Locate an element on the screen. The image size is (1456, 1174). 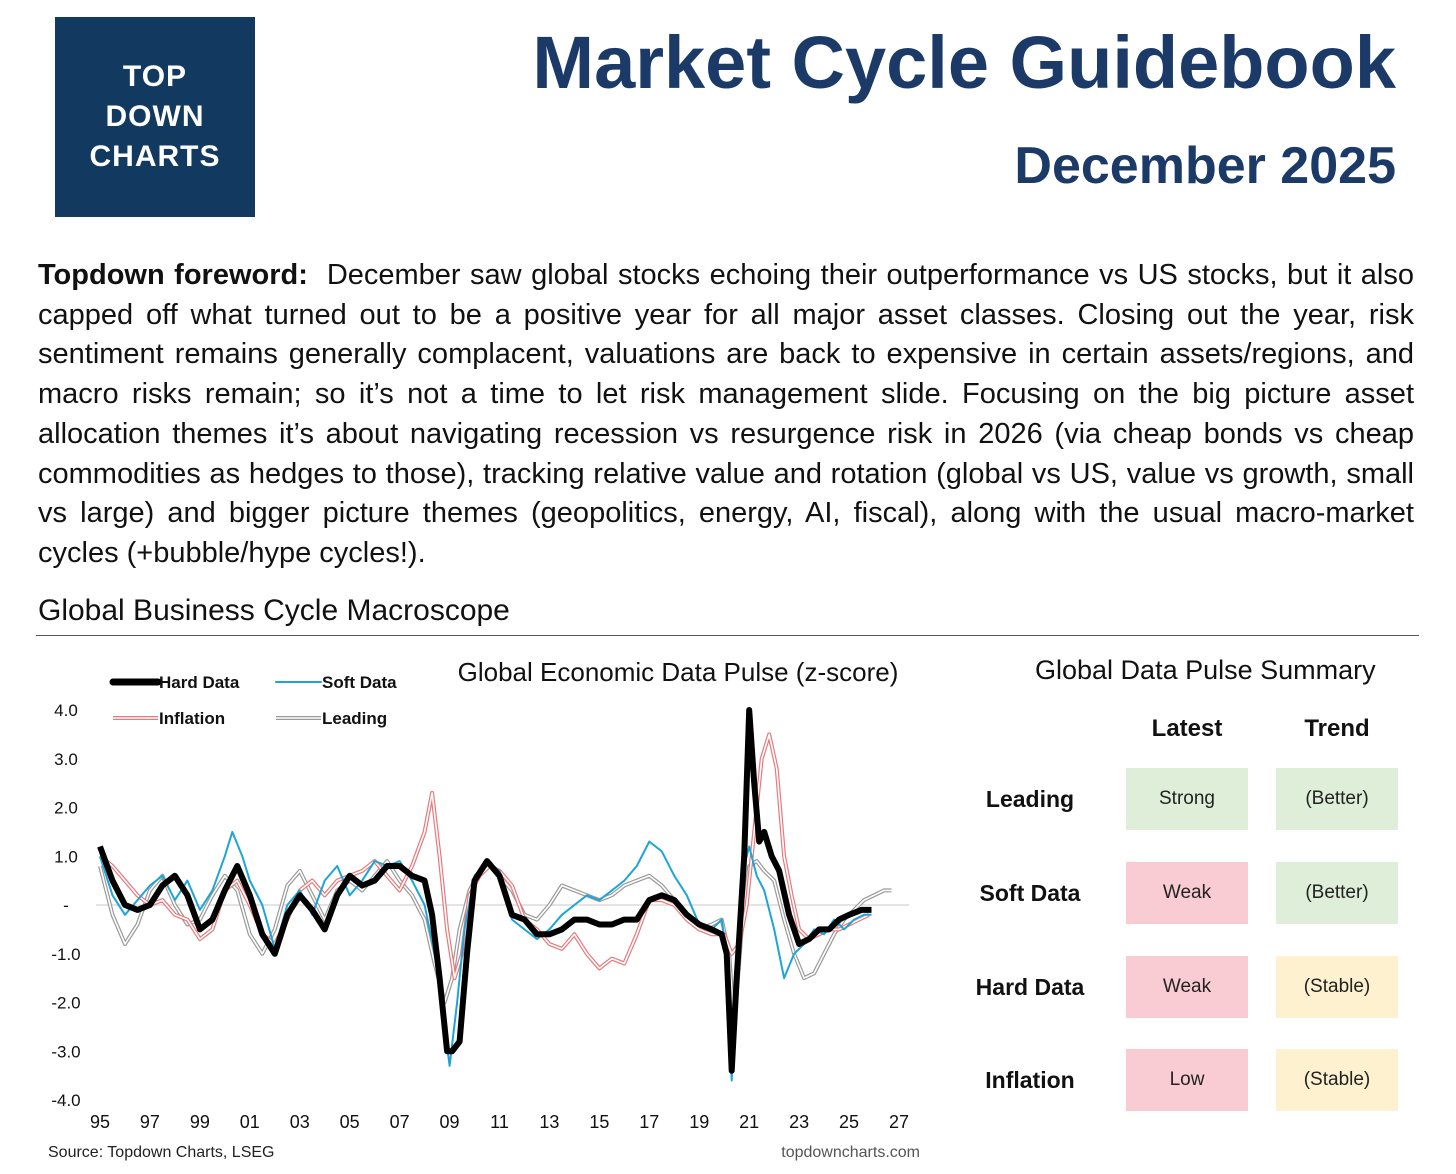
section-title: Global Business Cycle Macroscope is located at coordinates (274, 610).